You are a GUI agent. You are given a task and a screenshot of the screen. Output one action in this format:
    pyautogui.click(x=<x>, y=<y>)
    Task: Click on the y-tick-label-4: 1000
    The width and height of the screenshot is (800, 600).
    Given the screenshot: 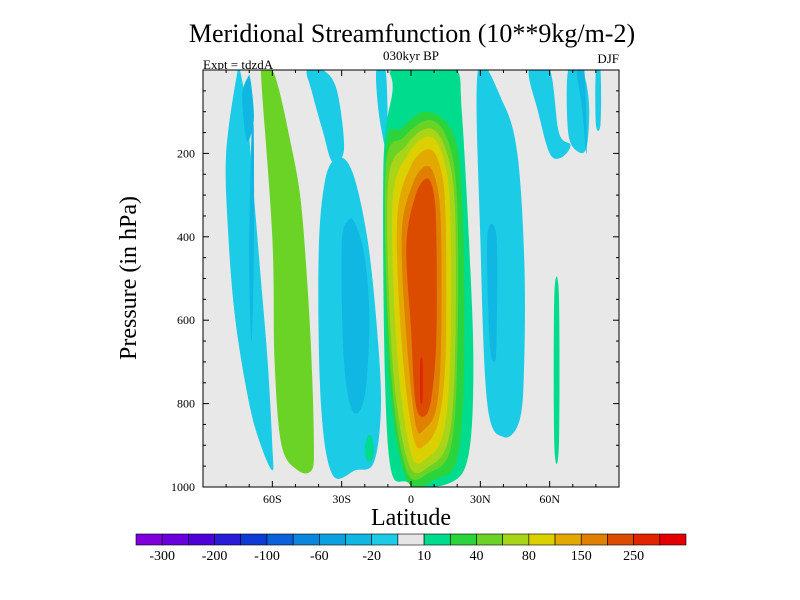 What is the action you would take?
    pyautogui.click(x=183, y=487)
    